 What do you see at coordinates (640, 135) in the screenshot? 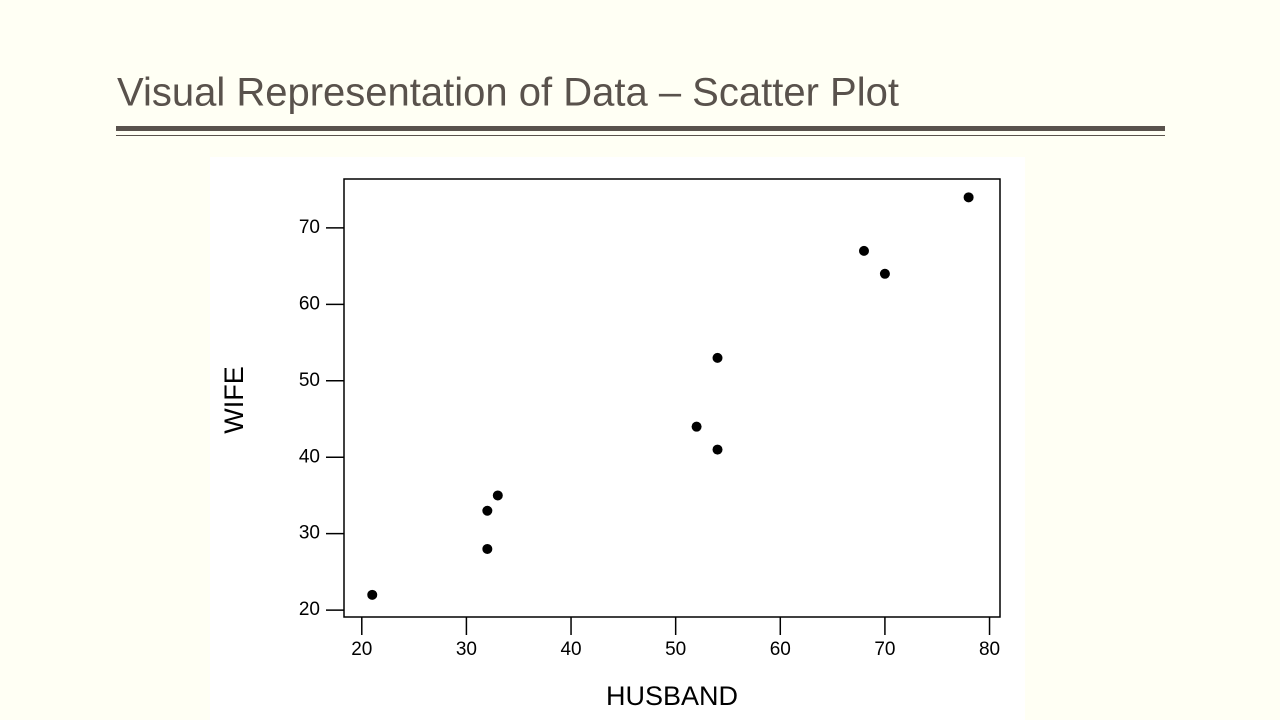
I see `title-rule-thin` at bounding box center [640, 135].